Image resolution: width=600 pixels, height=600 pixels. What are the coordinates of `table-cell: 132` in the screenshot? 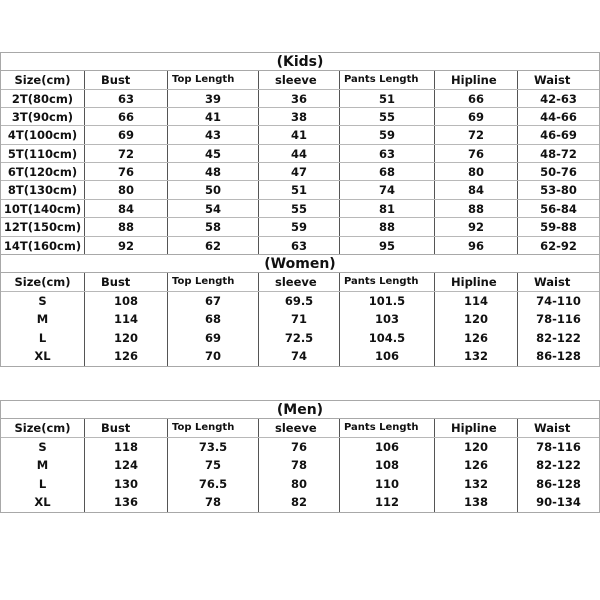 It's located at (476, 483).